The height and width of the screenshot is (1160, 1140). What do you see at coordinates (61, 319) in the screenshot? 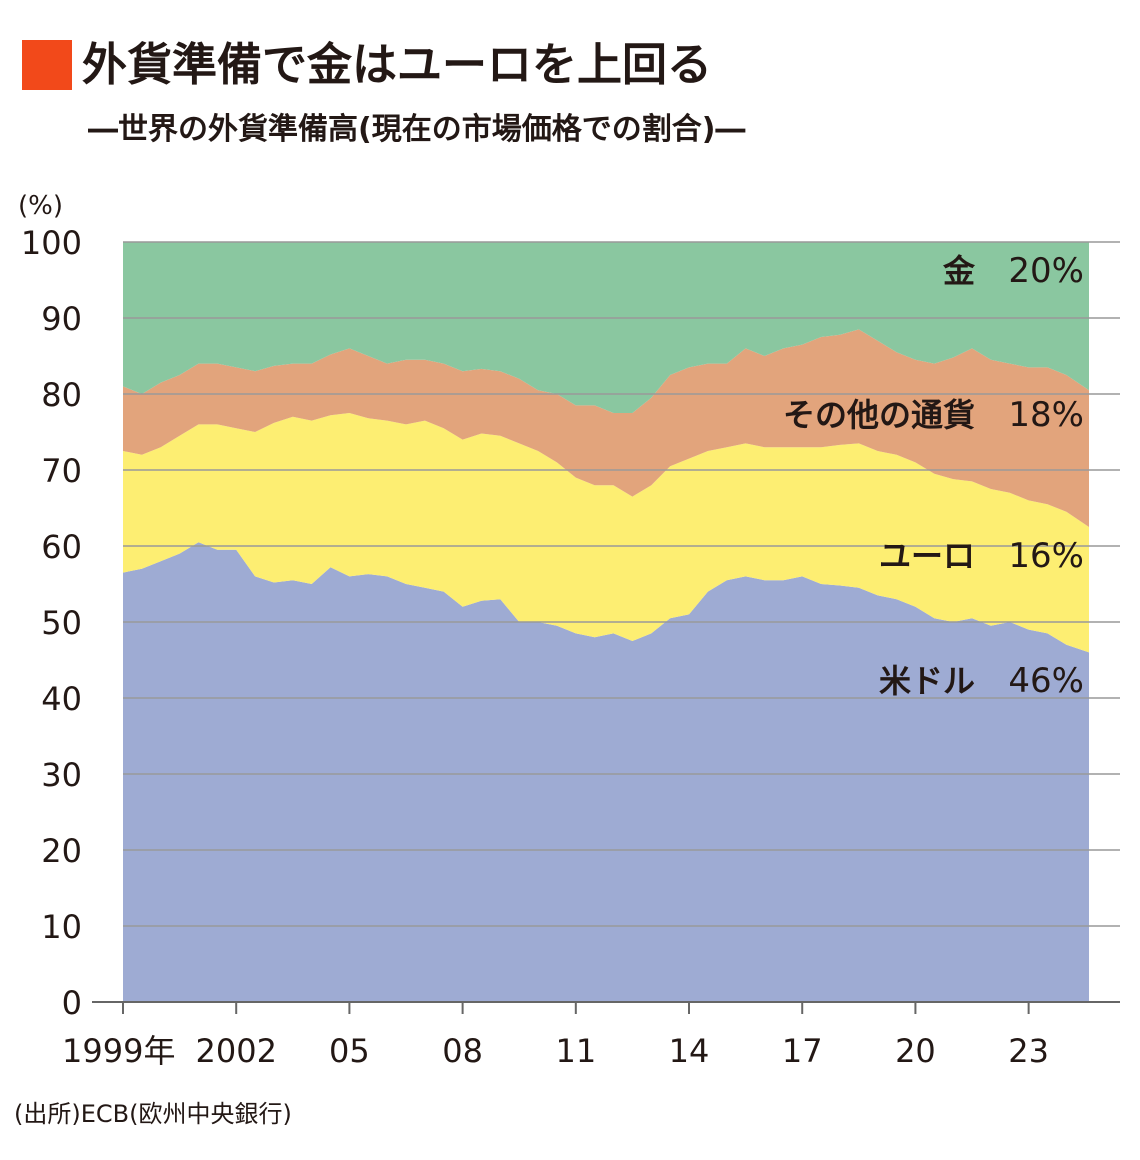
I see `y-tick-label-90: 90` at bounding box center [61, 319].